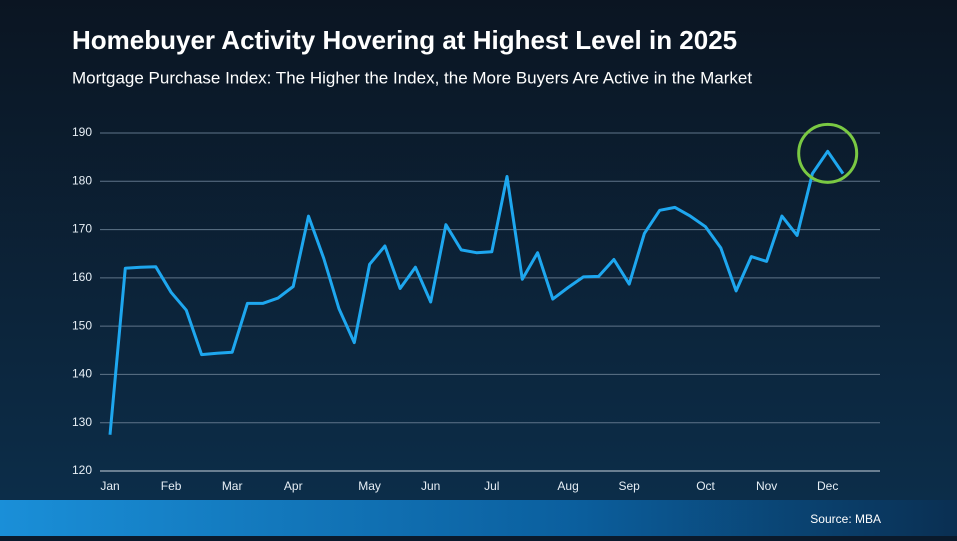 The image size is (957, 541). I want to click on x-tick-label: Jan, so click(109, 486).